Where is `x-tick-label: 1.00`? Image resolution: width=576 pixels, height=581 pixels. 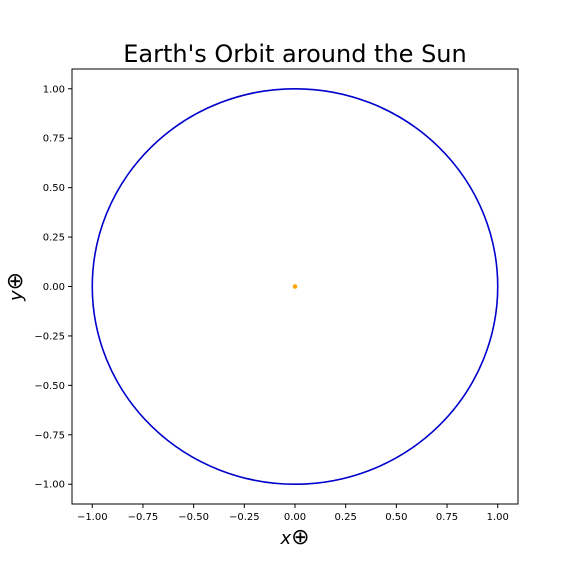
x-tick-label: 1.00 is located at coordinates (498, 517).